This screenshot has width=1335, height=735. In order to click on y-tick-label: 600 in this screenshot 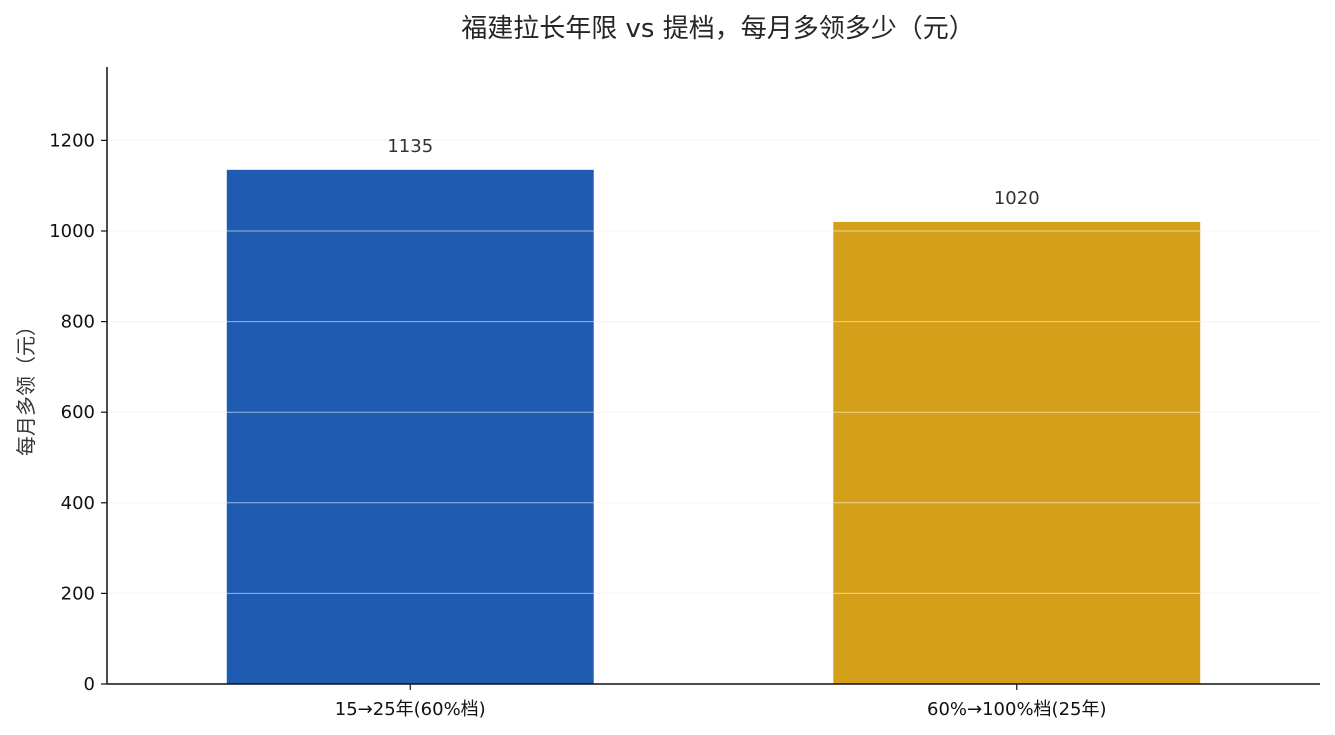, I will do `click(78, 412)`.